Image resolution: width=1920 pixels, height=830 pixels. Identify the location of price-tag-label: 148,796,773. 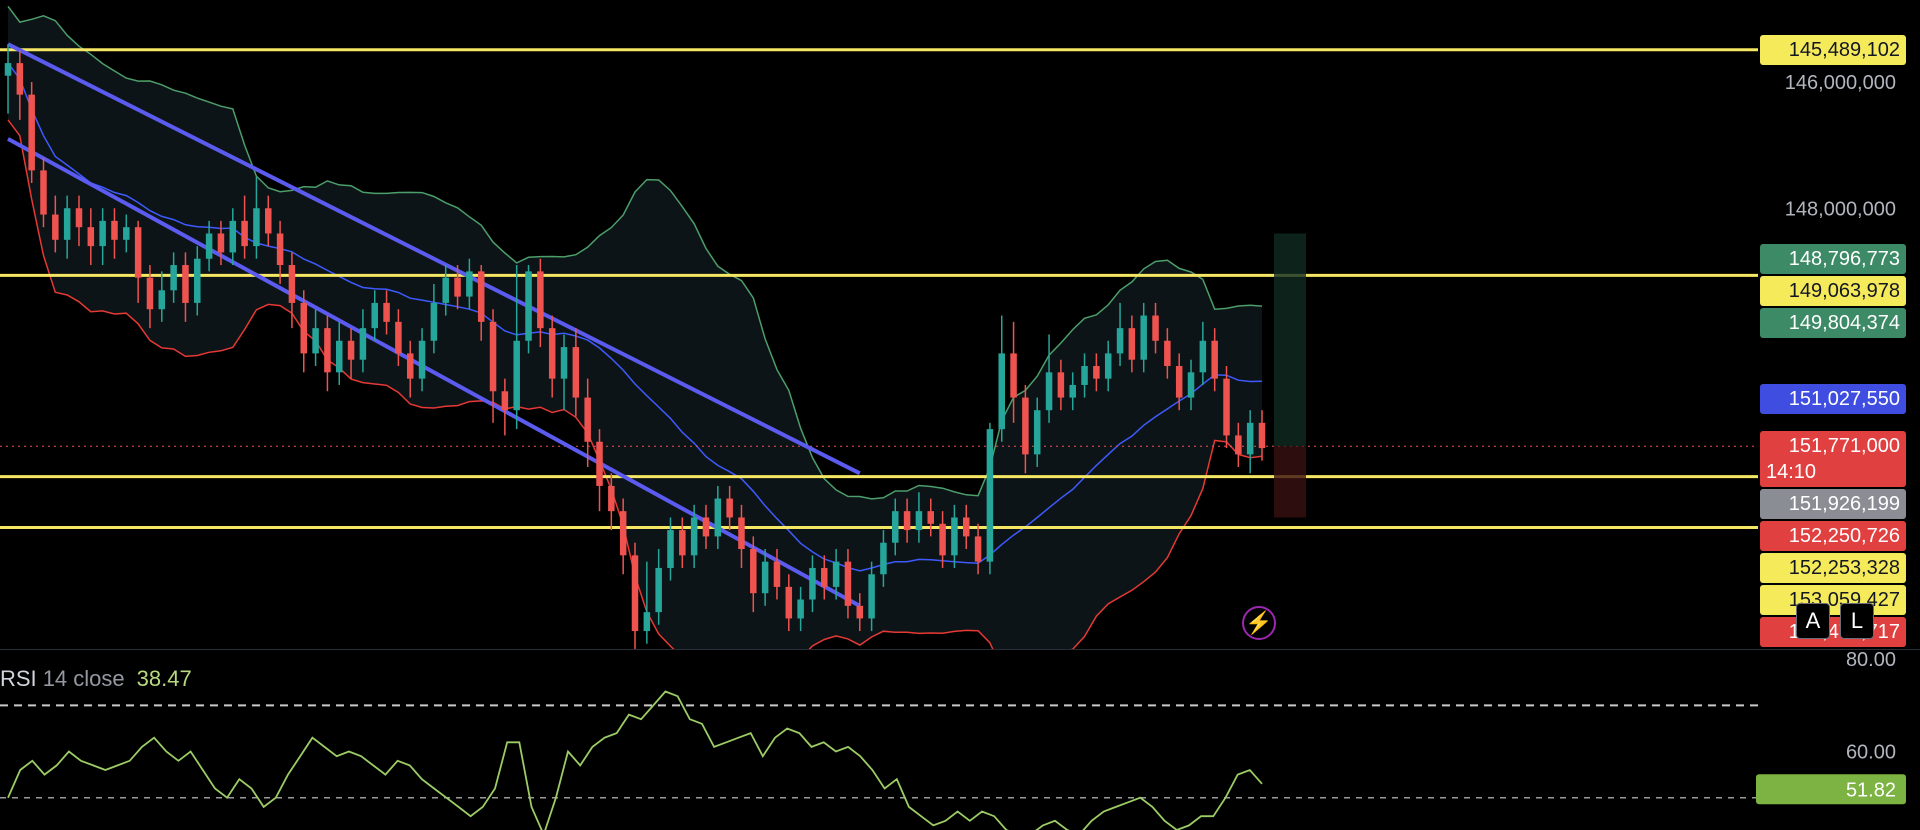
(1844, 259).